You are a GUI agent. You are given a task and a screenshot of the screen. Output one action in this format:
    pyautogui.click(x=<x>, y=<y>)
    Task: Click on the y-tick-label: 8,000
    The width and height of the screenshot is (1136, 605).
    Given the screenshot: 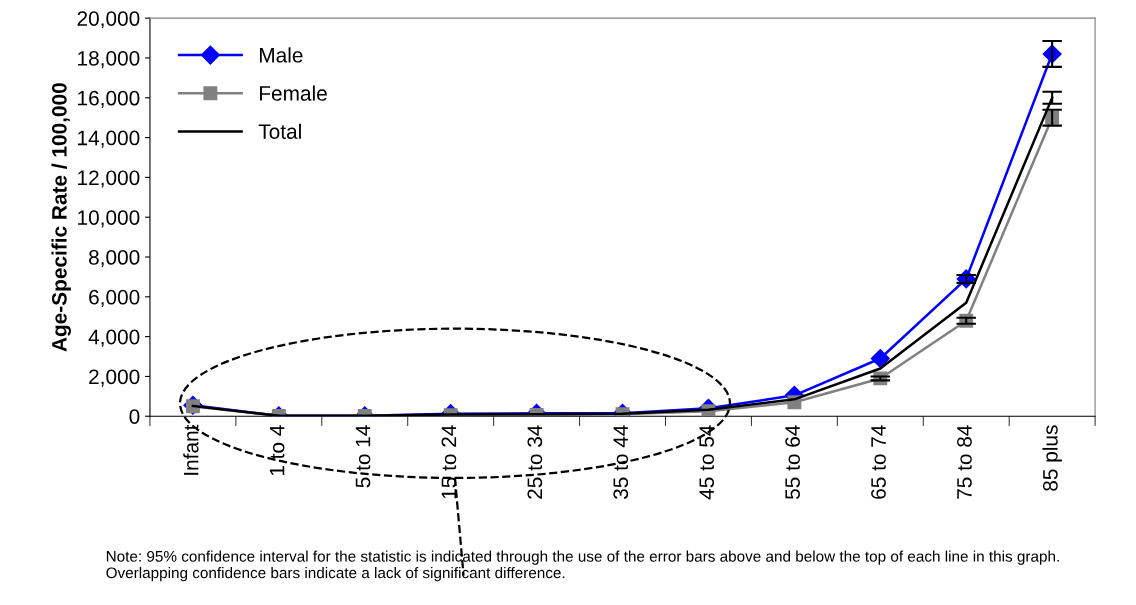 What is the action you would take?
    pyautogui.click(x=114, y=259)
    